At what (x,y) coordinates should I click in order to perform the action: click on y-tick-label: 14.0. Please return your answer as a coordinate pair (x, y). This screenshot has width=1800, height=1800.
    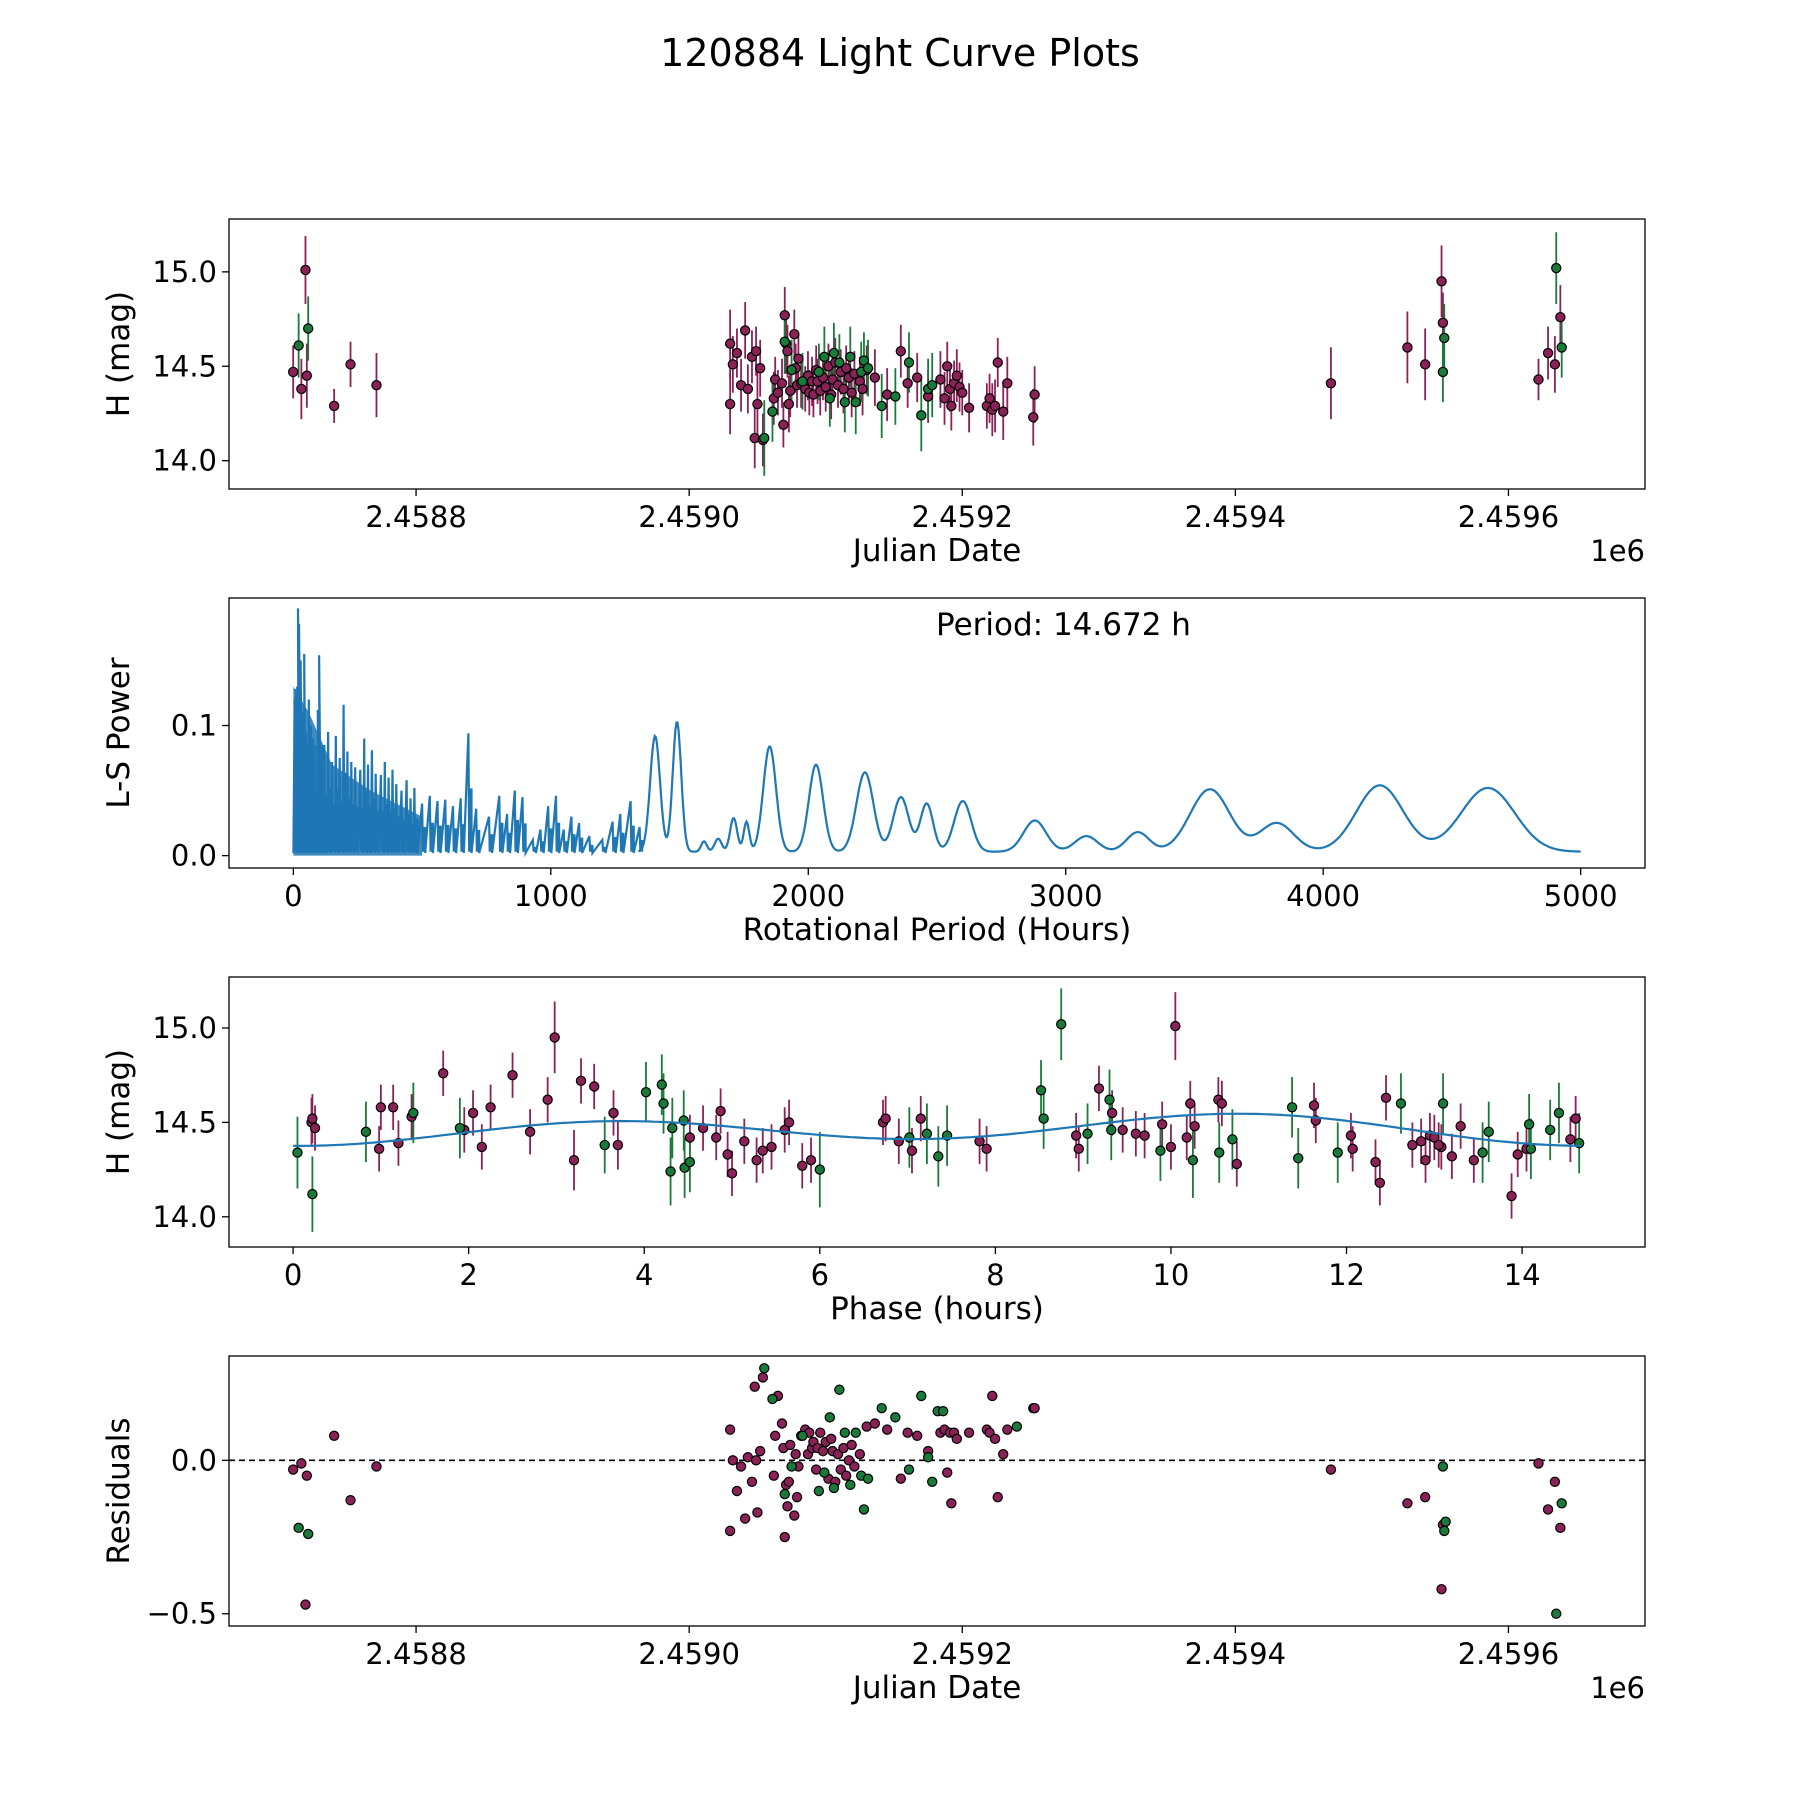
    Looking at the image, I should click on (184, 461).